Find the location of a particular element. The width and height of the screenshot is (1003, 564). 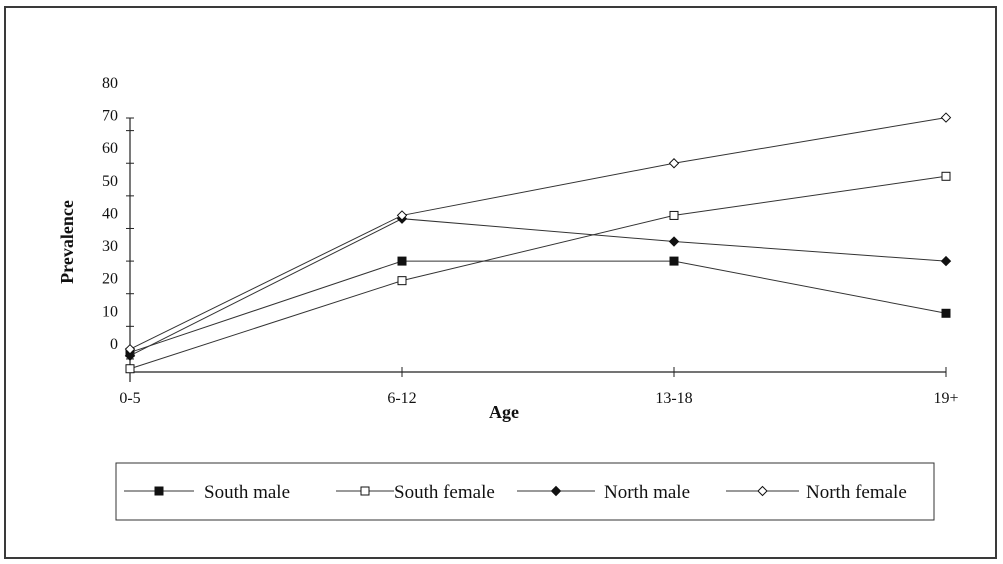

y-tick-label: 50 is located at coordinates (110, 181).